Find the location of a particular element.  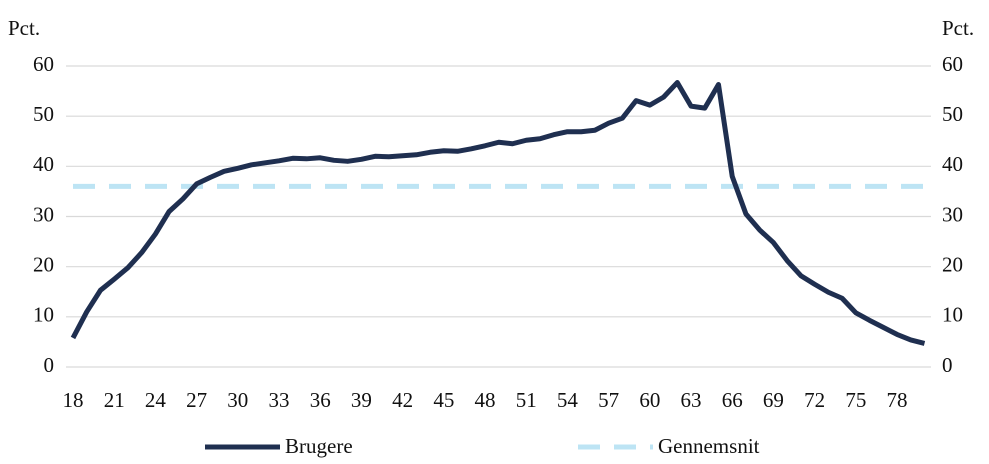

y2-tick-label: 0 is located at coordinates (947, 365).